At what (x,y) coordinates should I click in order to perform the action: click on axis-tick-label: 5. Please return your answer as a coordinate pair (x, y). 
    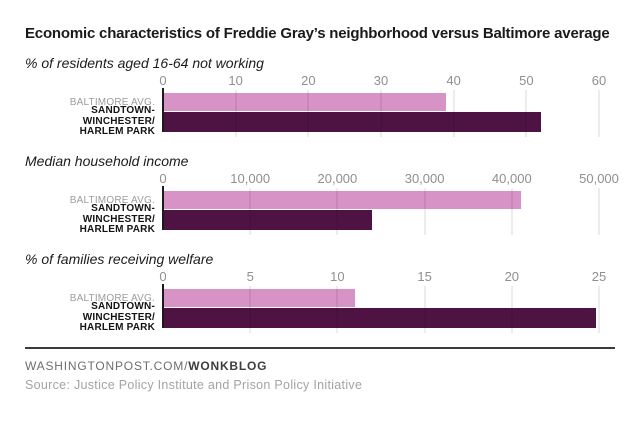
    Looking at the image, I should click on (250, 276).